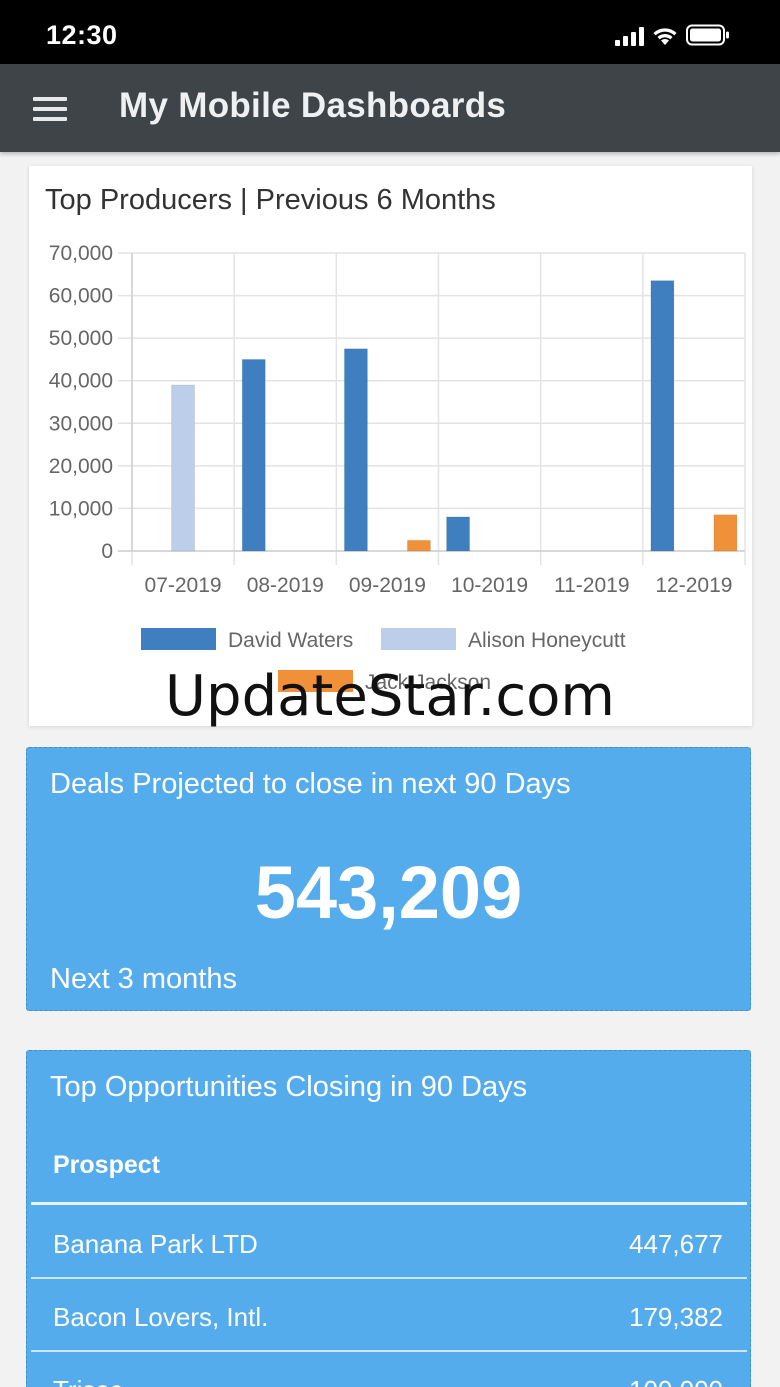  I want to click on prospect-column-header: Prospect, so click(106, 1165).